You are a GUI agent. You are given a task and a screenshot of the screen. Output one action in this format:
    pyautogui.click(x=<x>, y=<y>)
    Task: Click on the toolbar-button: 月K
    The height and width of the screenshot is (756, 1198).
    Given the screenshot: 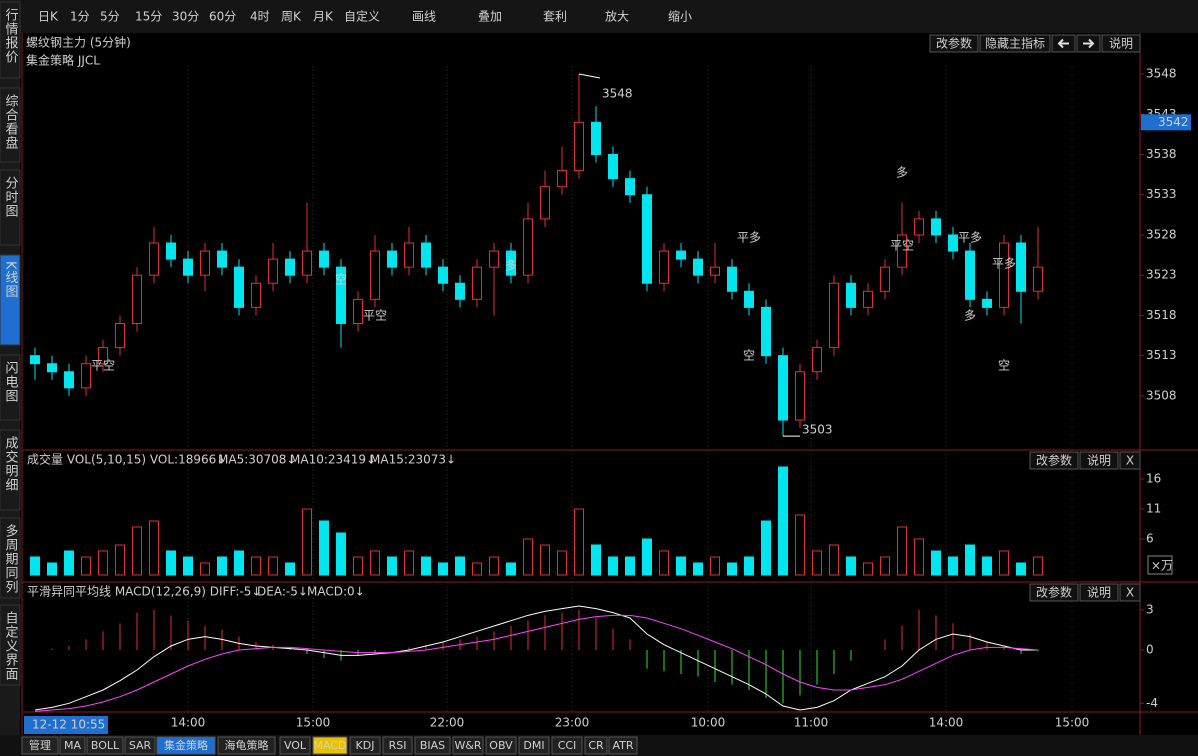 What is the action you would take?
    pyautogui.click(x=323, y=17)
    